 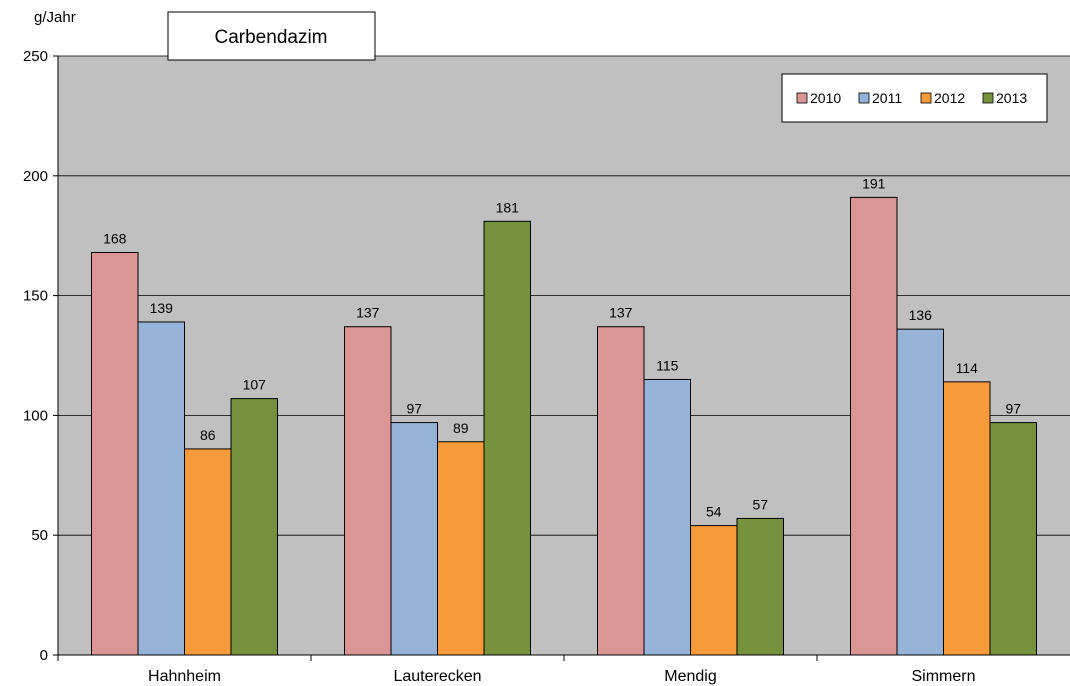 I want to click on data-label: 136, so click(x=921, y=315).